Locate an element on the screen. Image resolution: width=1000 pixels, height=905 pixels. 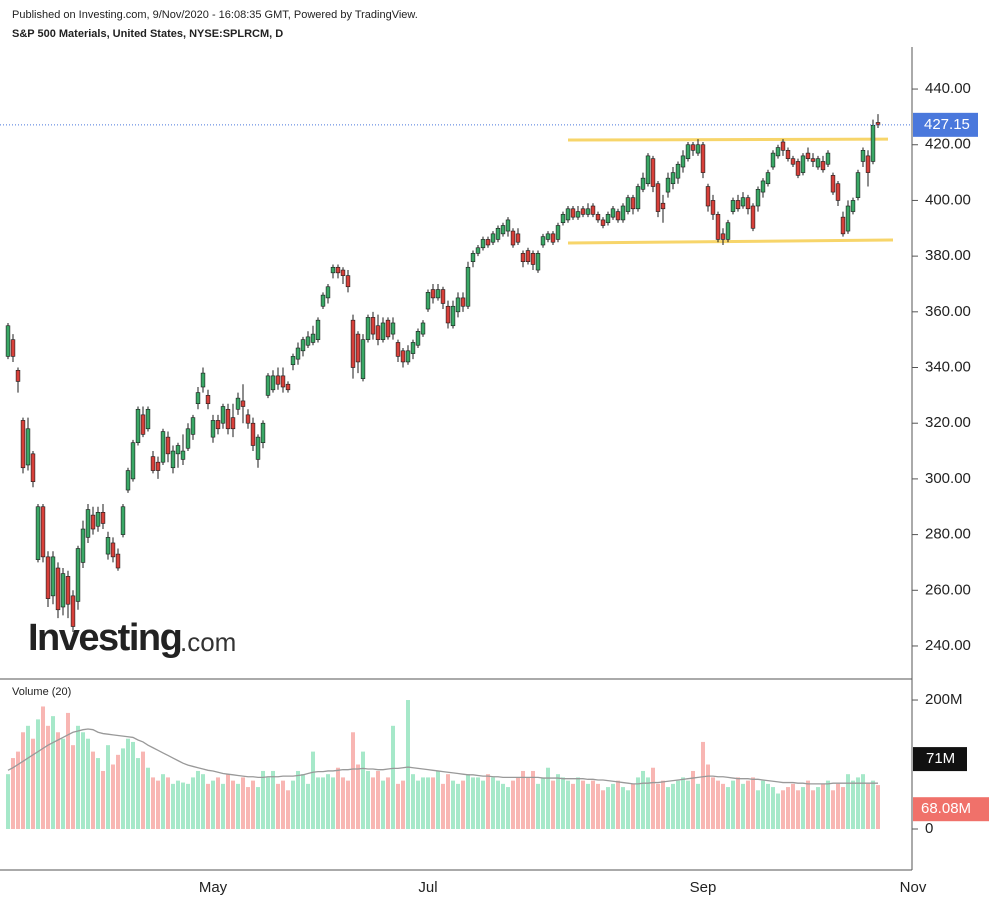
x-tick-label: May is located at coordinates (213, 887).